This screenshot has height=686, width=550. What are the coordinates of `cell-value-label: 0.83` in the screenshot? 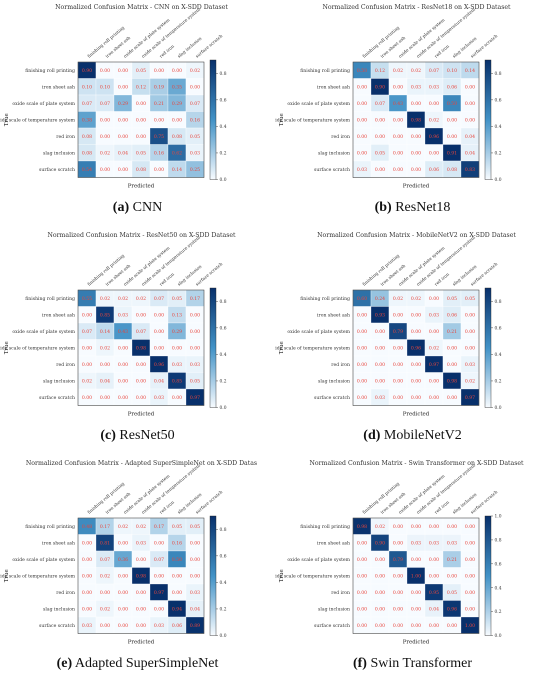 It's located at (470, 170).